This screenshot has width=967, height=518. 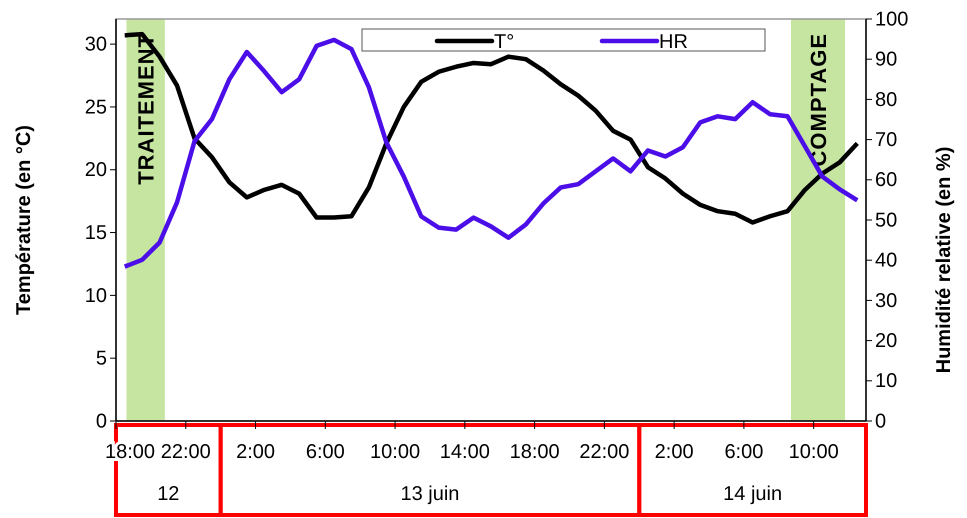 I want to click on y2-tick-label: 50, so click(x=886, y=220).